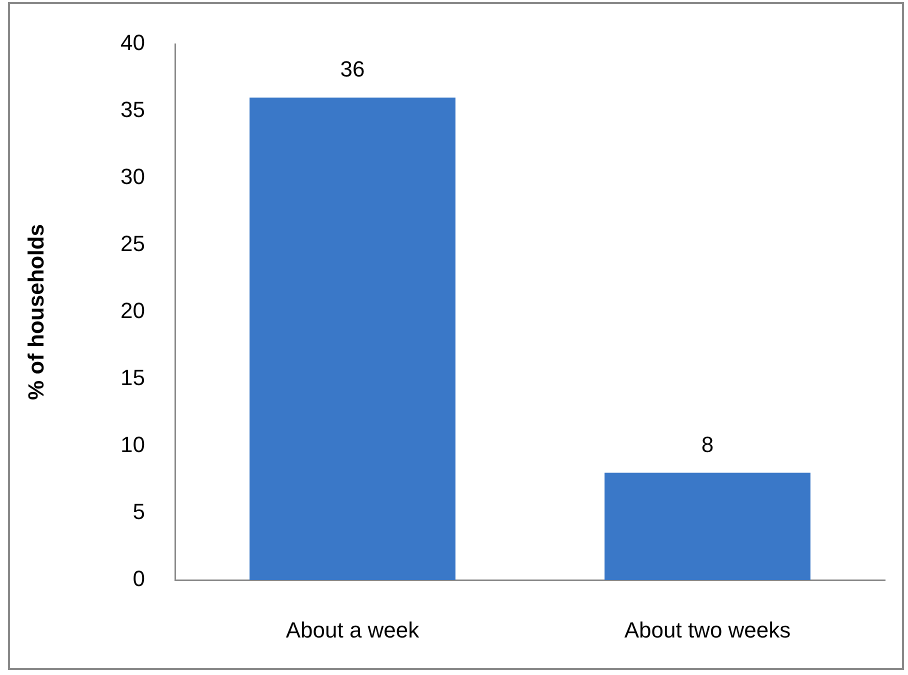  I want to click on y-tick-label: 20, so click(132, 311).